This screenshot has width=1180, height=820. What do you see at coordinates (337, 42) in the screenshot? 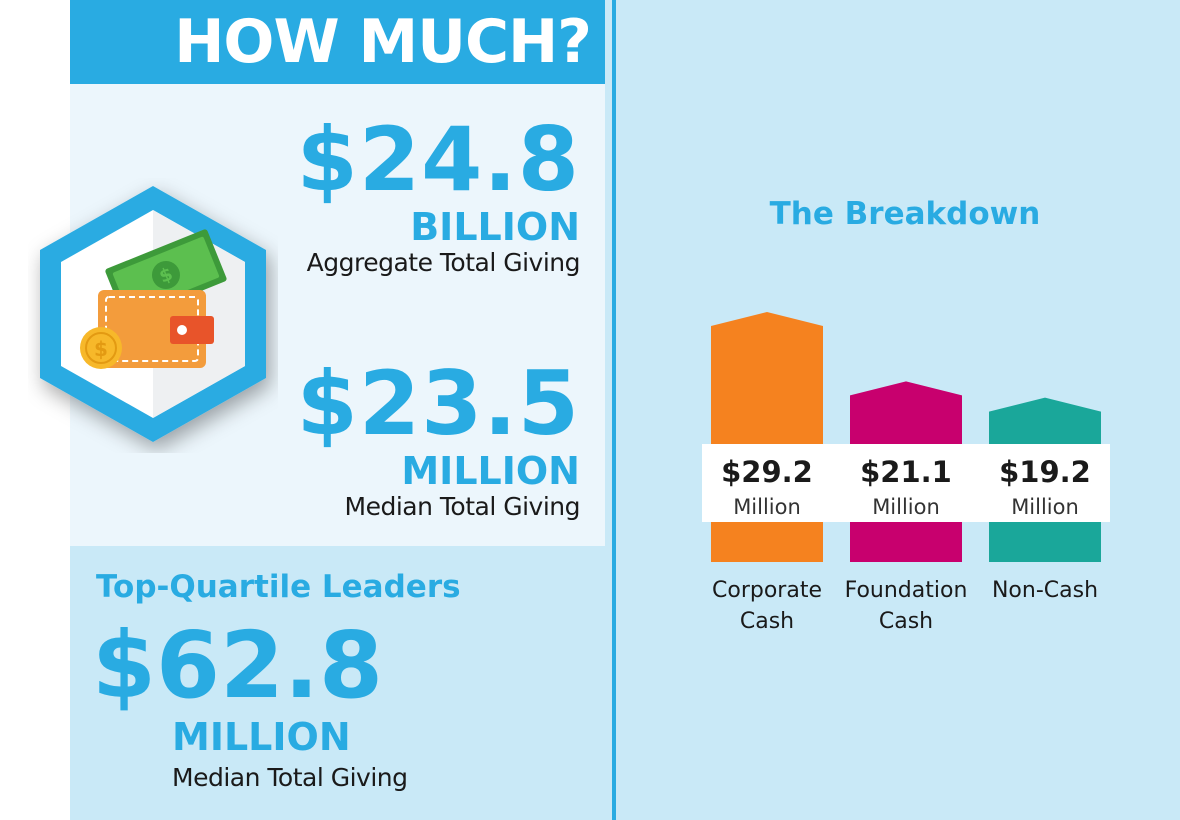
I see `page-title: HOW MUCH?` at bounding box center [337, 42].